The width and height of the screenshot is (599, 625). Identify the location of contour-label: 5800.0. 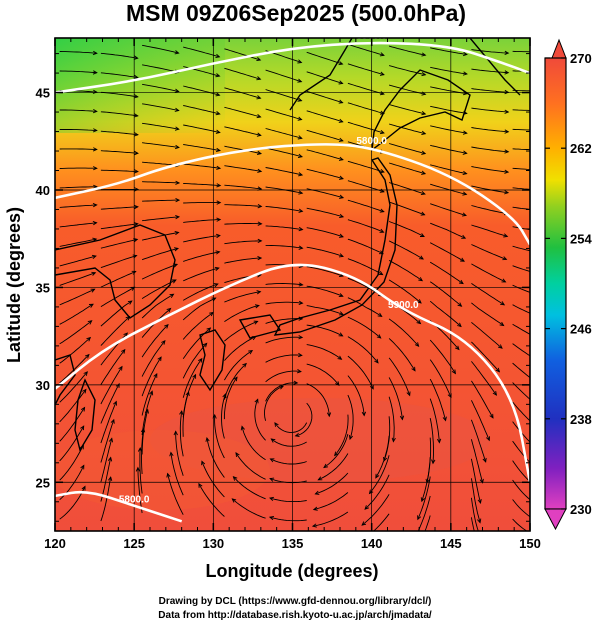
(134, 500).